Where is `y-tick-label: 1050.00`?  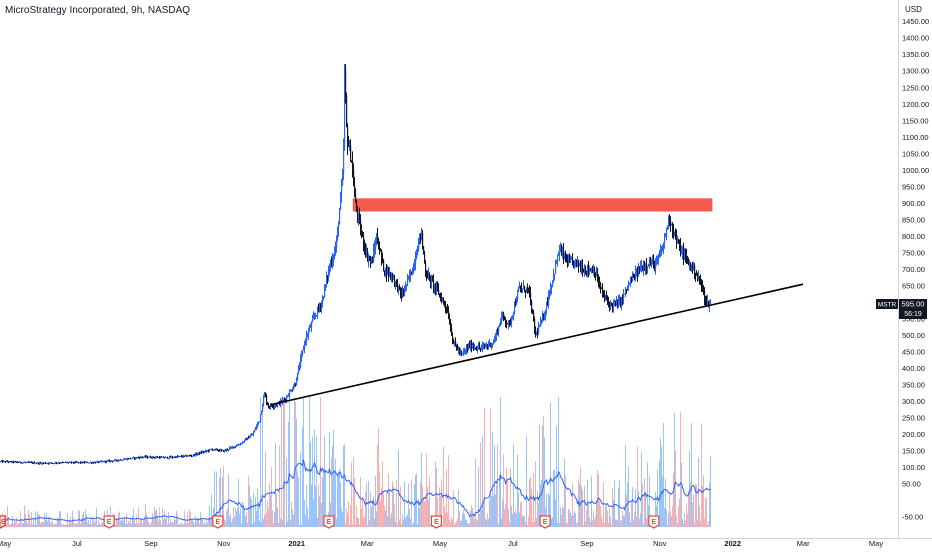
y-tick-label: 1050.00 is located at coordinates (915, 153).